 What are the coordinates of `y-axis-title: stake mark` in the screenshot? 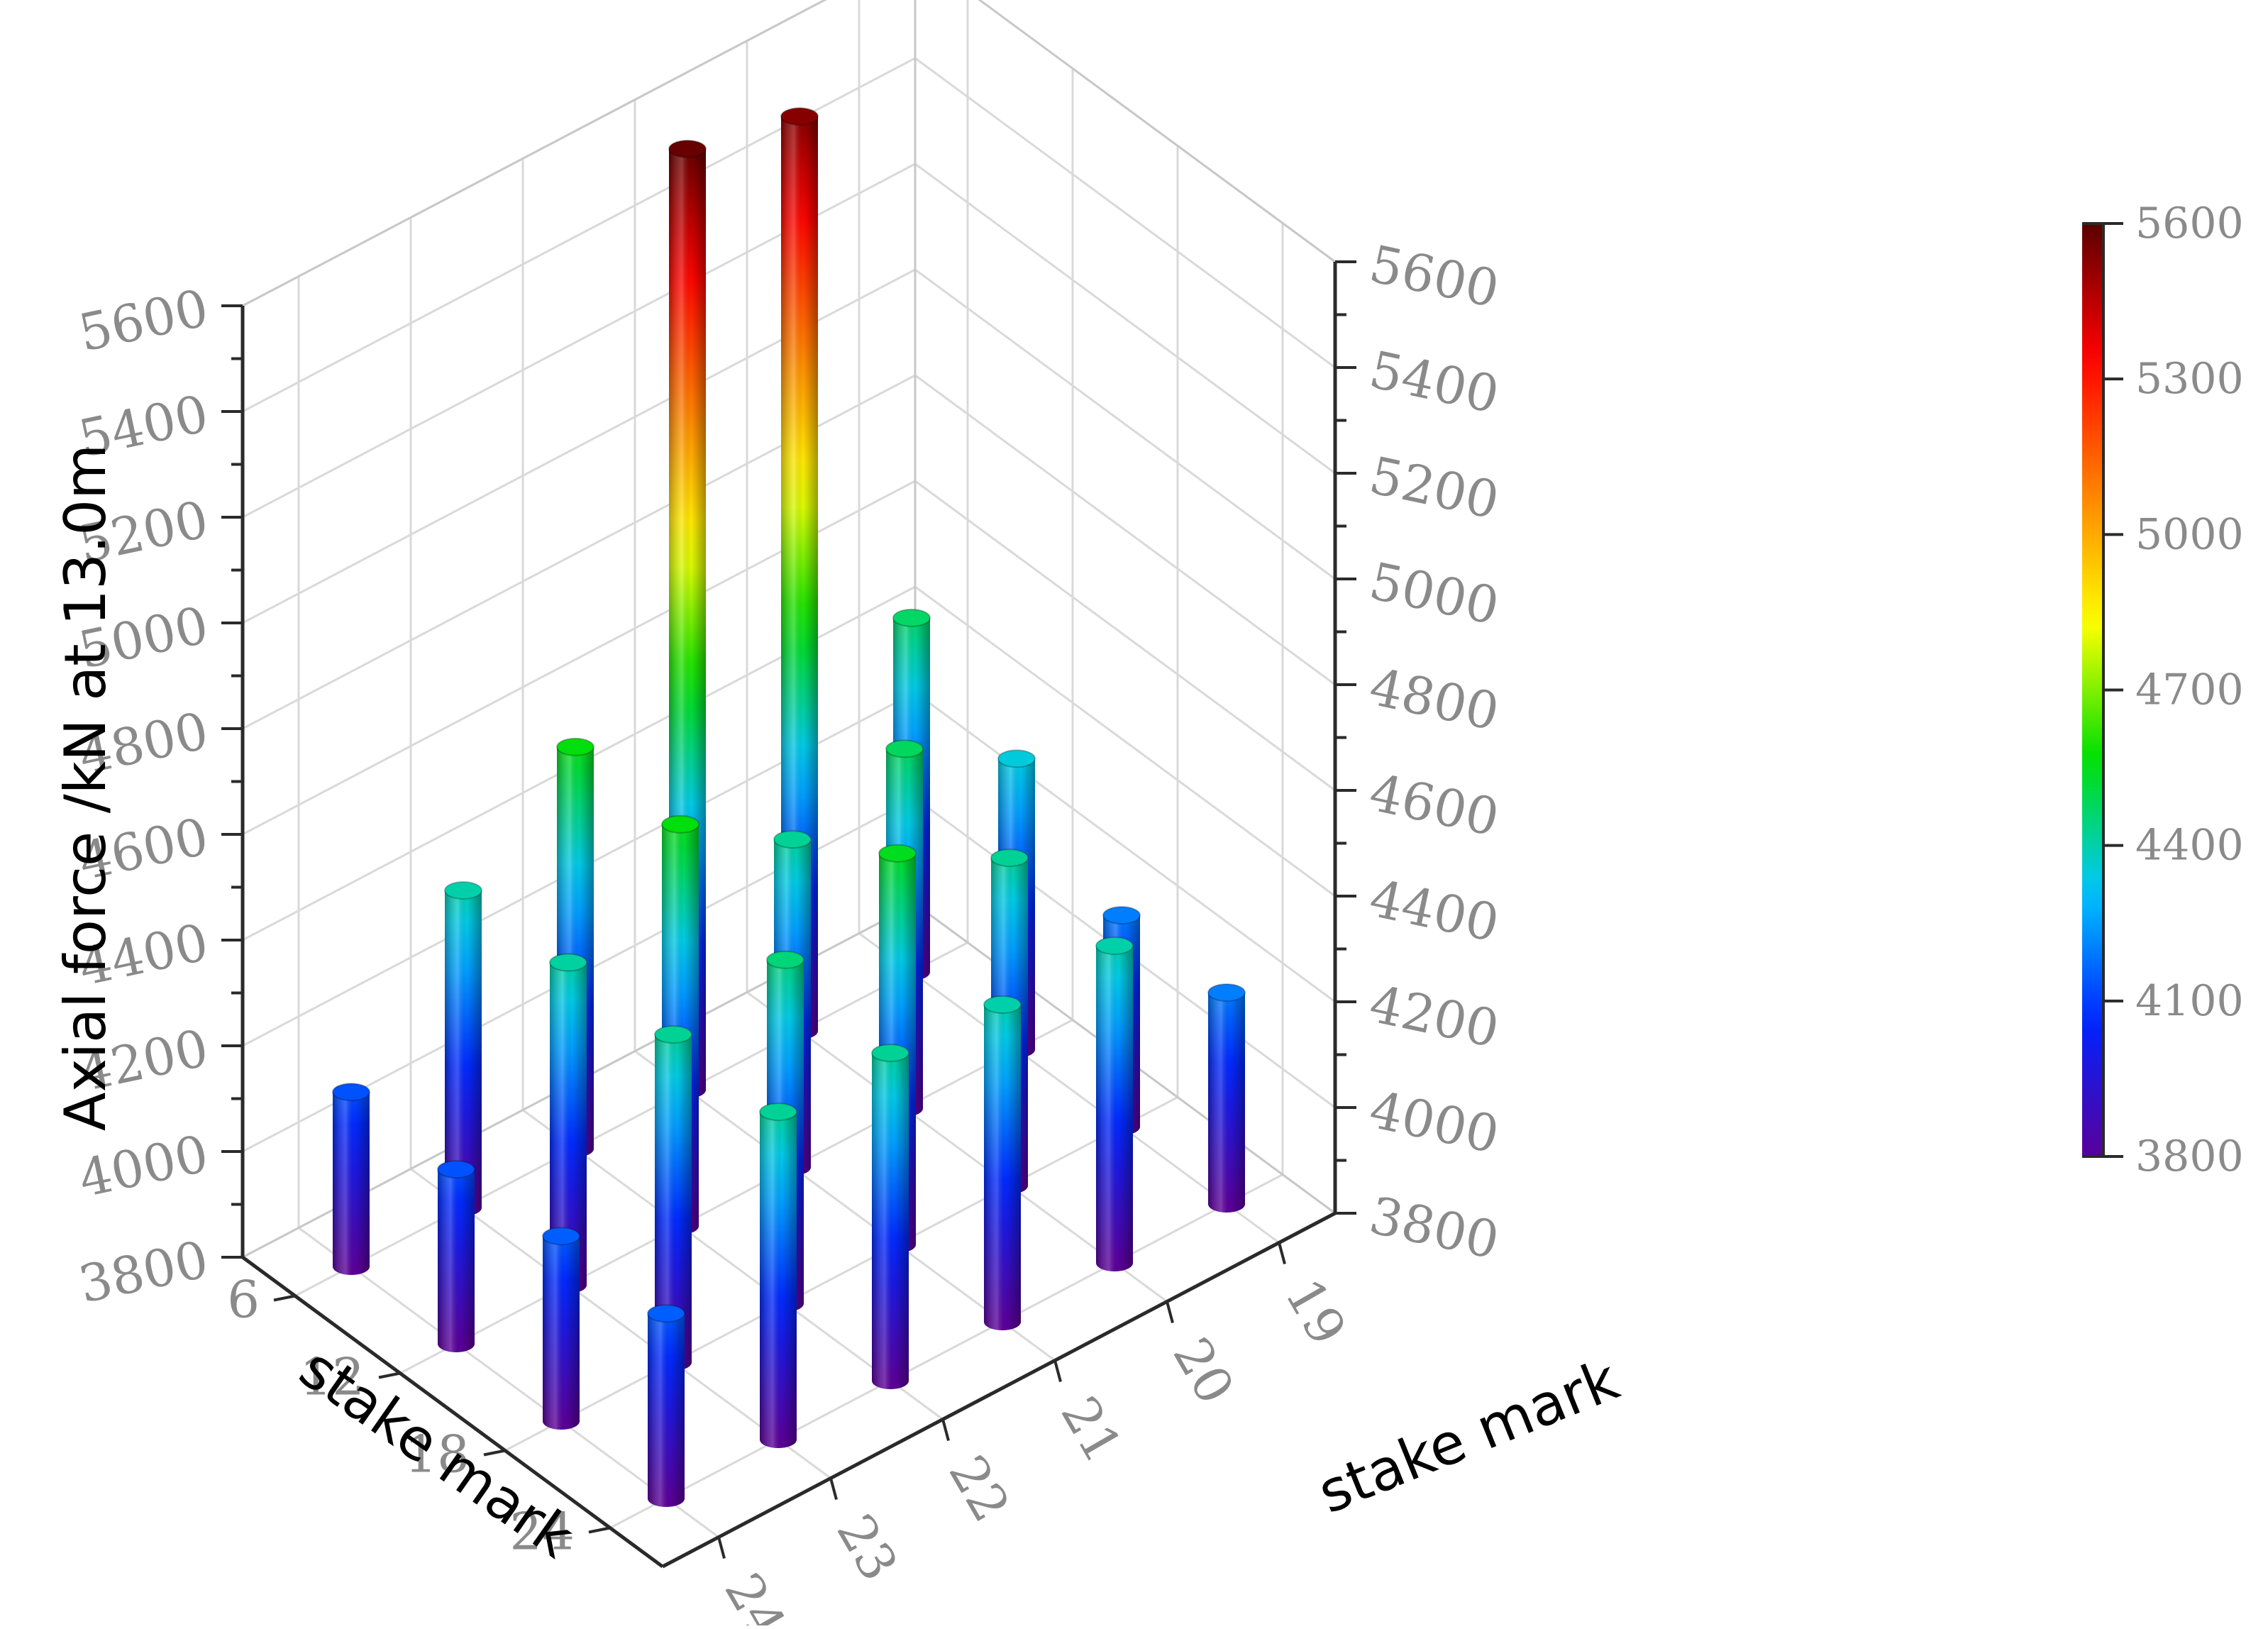 It's located at (437, 1453).